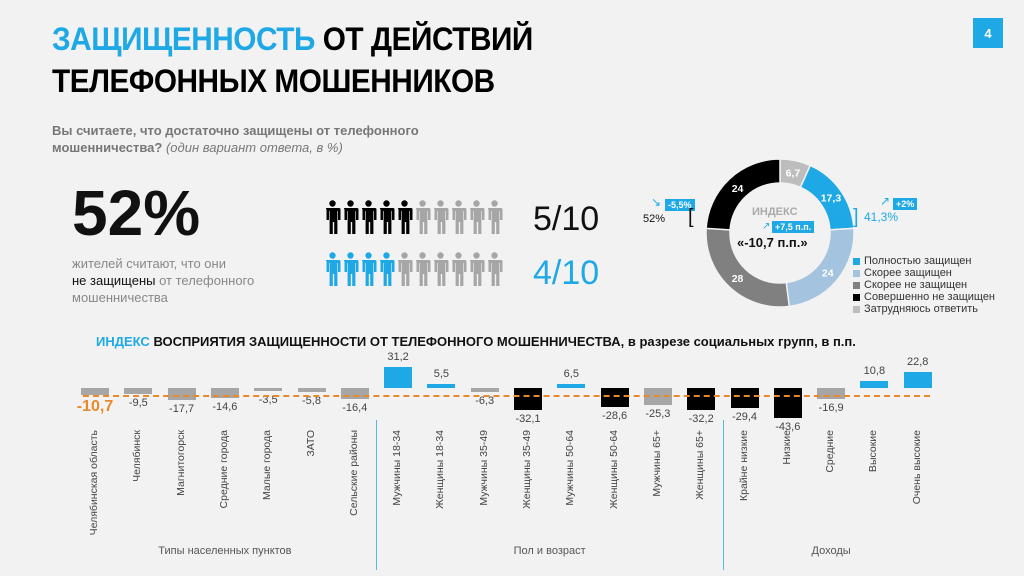 The width and height of the screenshot is (1024, 576). Describe the element at coordinates (310, 443) in the screenshot. I see `category-label: ЗАТО` at that location.